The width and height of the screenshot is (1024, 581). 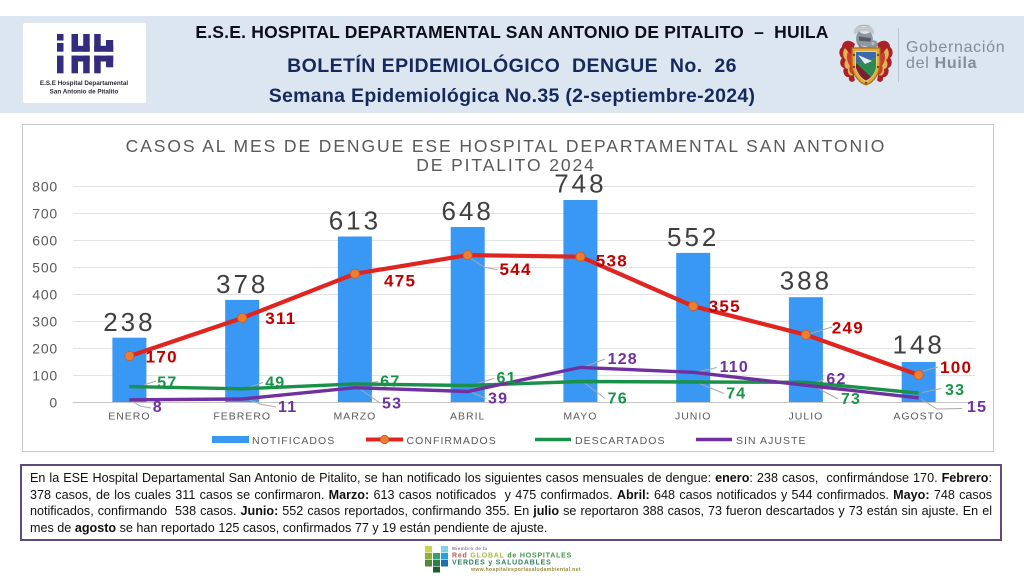 What do you see at coordinates (468, 211) in the screenshot?
I see `svg-text: 648` at bounding box center [468, 211].